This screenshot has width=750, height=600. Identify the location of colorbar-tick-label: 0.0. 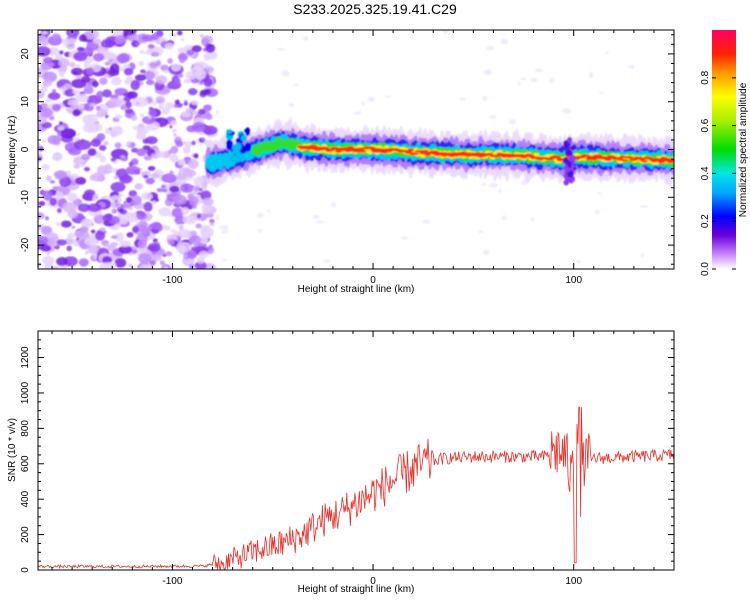
(705, 269).